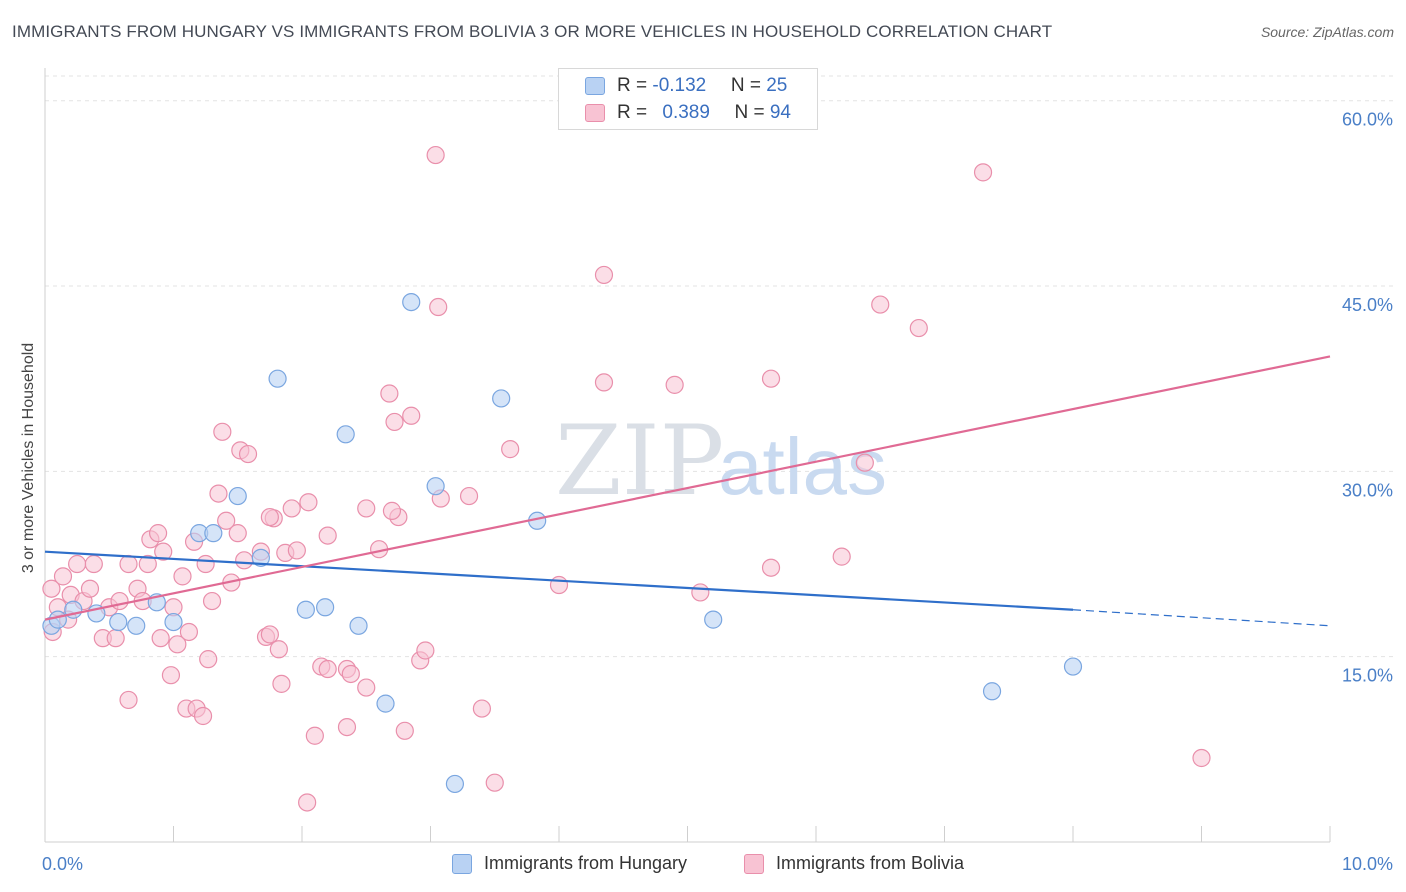 Image resolution: width=1406 pixels, height=892 pixels. I want to click on y-tick-label: 30.0%, so click(1367, 490).